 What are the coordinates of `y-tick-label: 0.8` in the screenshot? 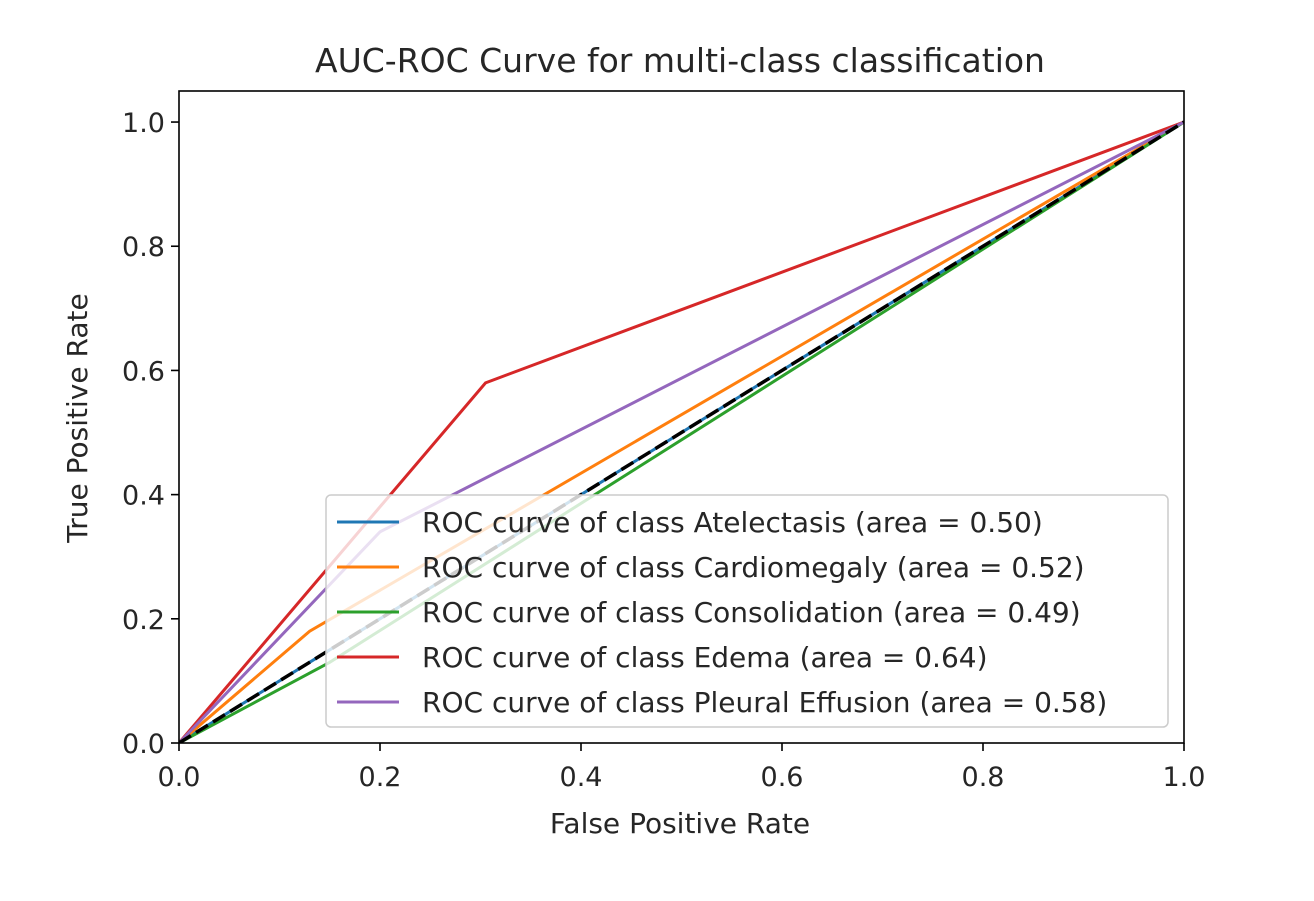 It's located at (143, 247).